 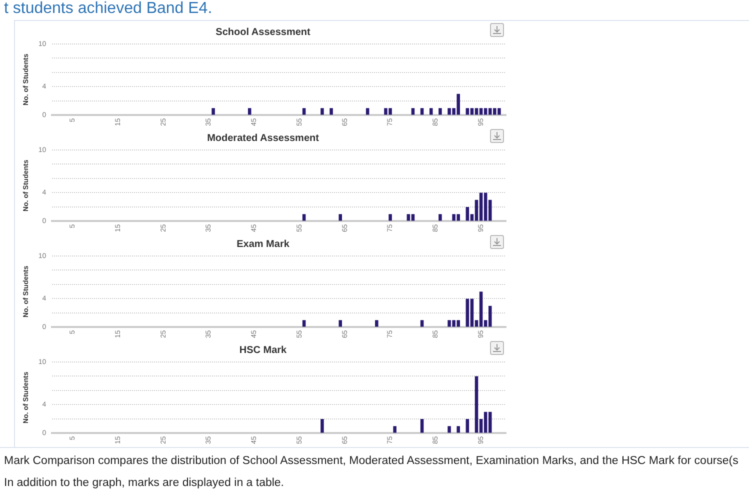 I want to click on chart-title: School Assessment, so click(x=263, y=32).